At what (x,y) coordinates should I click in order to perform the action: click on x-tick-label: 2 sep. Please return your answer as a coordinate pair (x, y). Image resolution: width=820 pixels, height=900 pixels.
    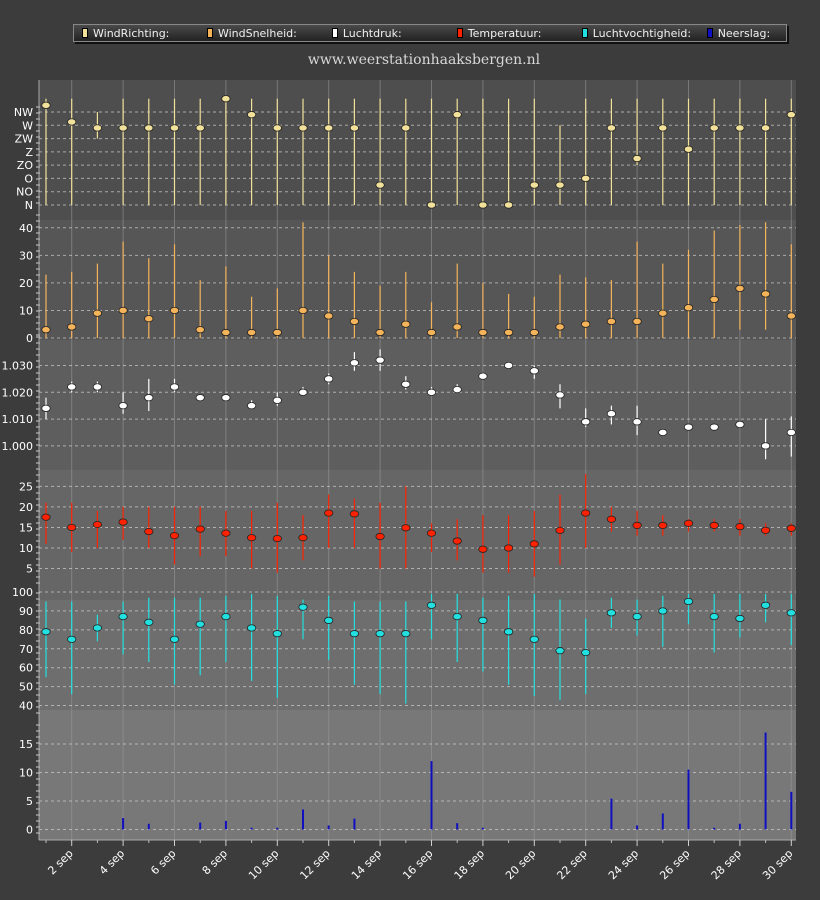
    Looking at the image, I should click on (60, 862).